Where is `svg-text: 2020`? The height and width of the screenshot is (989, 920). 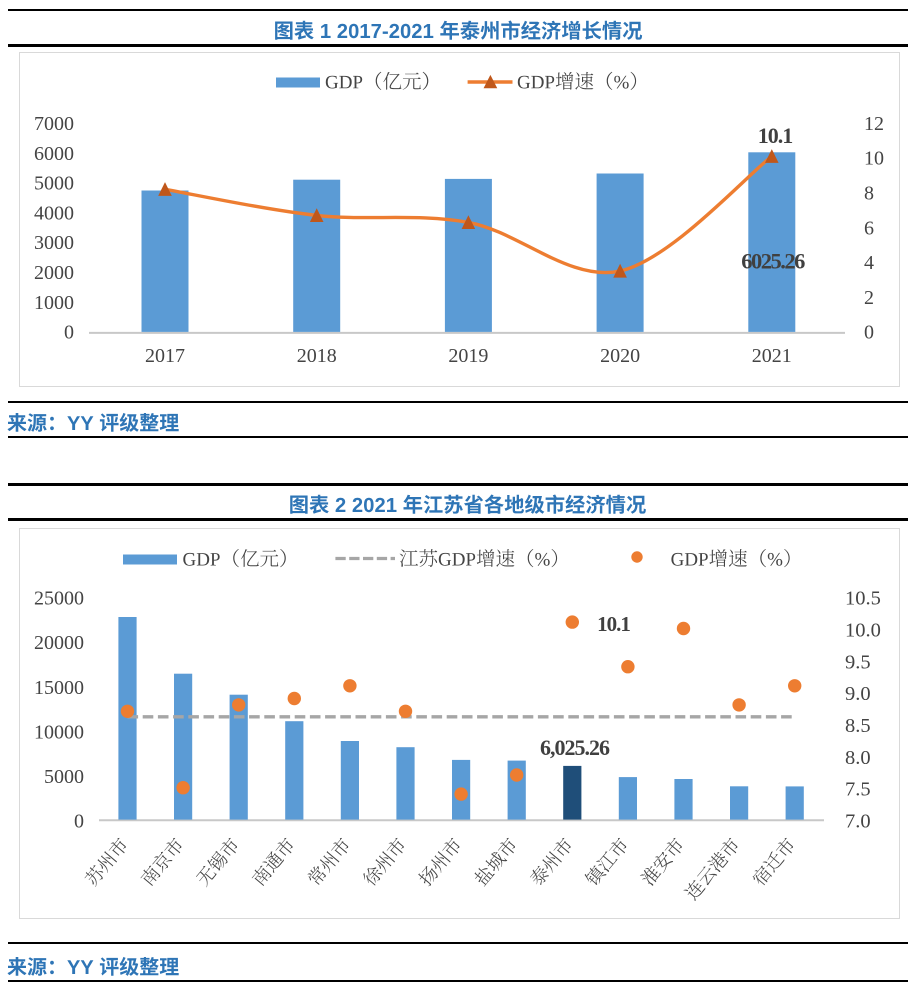 svg-text: 2020 is located at coordinates (620, 356).